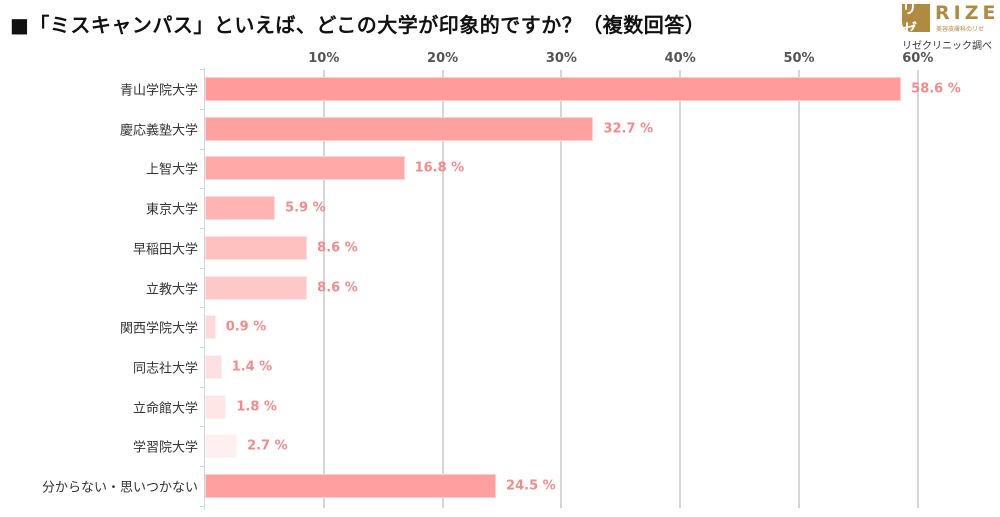  I want to click on category-label: 関西学院大学, so click(158, 329).